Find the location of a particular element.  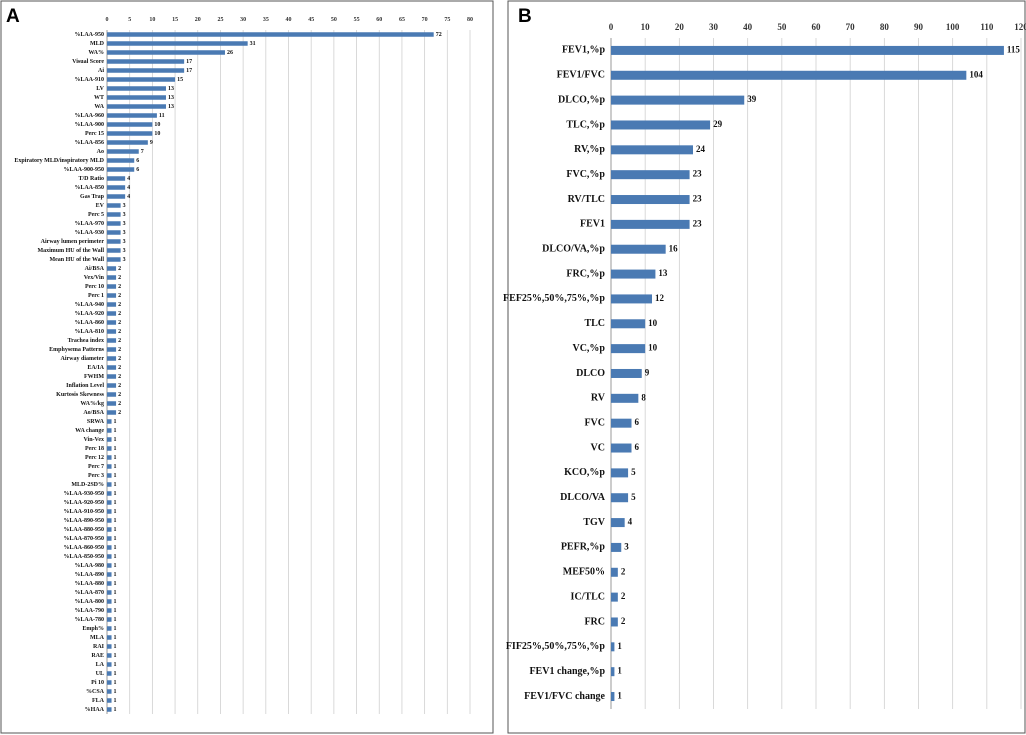

chart-b-category-label: TLC is located at coordinates (594, 323).